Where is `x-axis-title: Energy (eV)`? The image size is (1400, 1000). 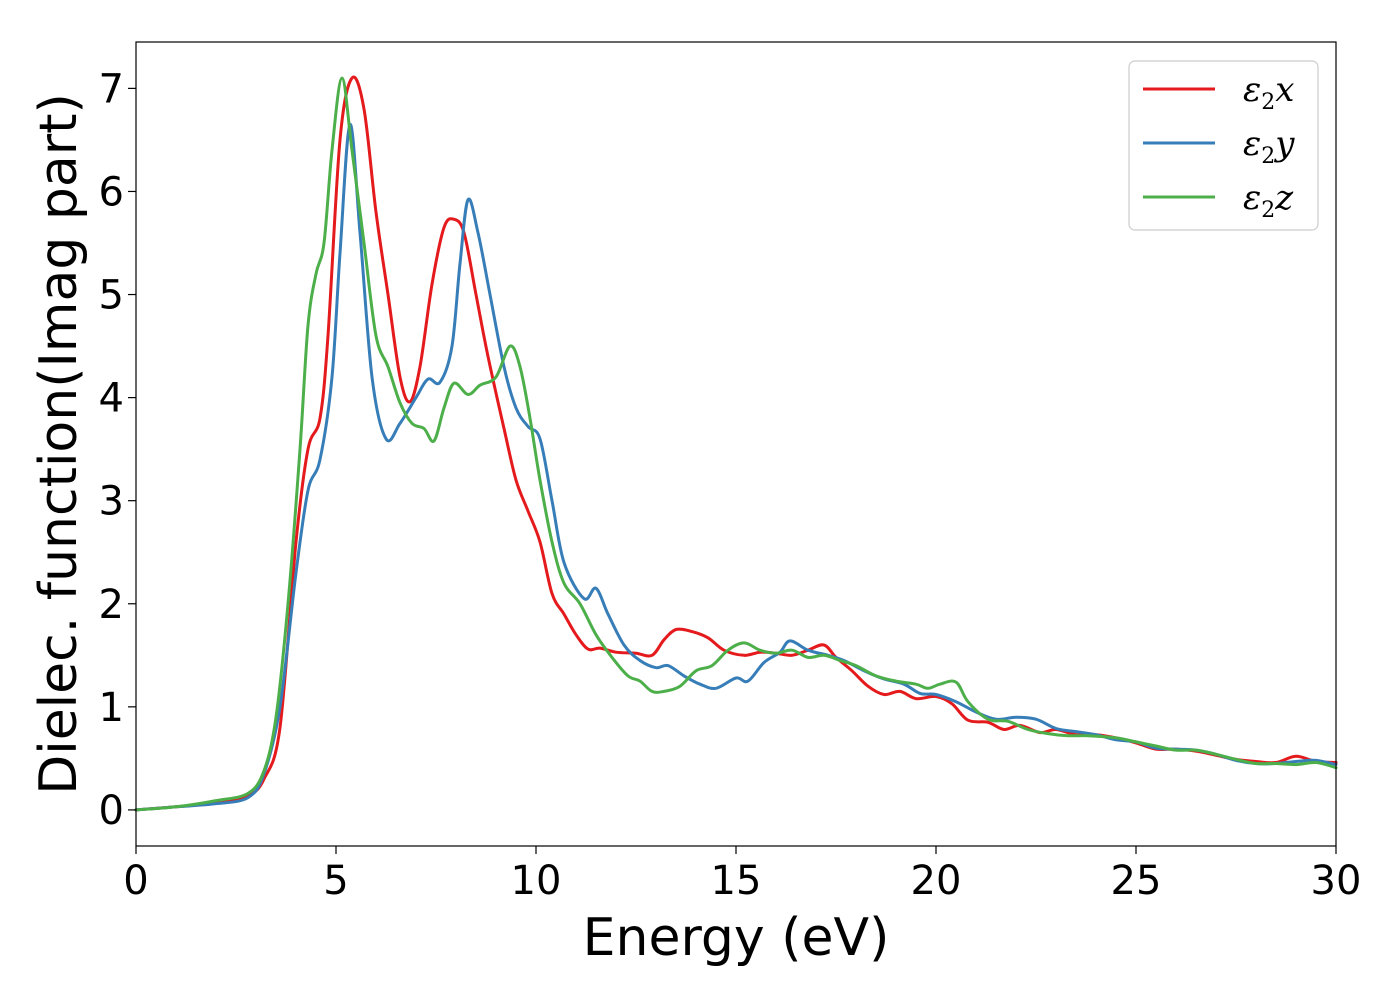 x-axis-title: Energy (eV) is located at coordinates (736, 938).